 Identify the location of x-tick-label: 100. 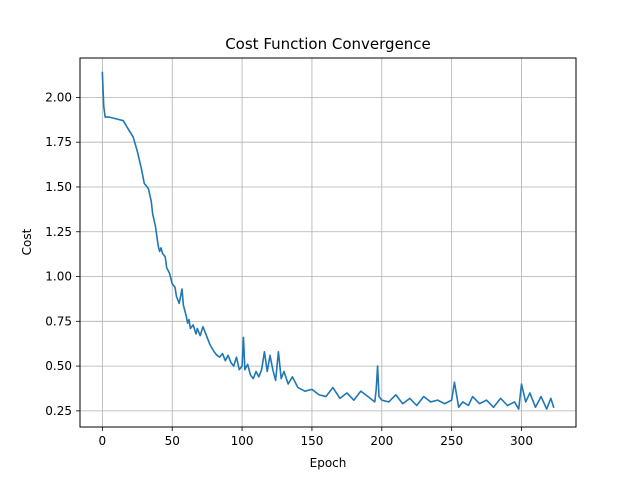
(242, 441).